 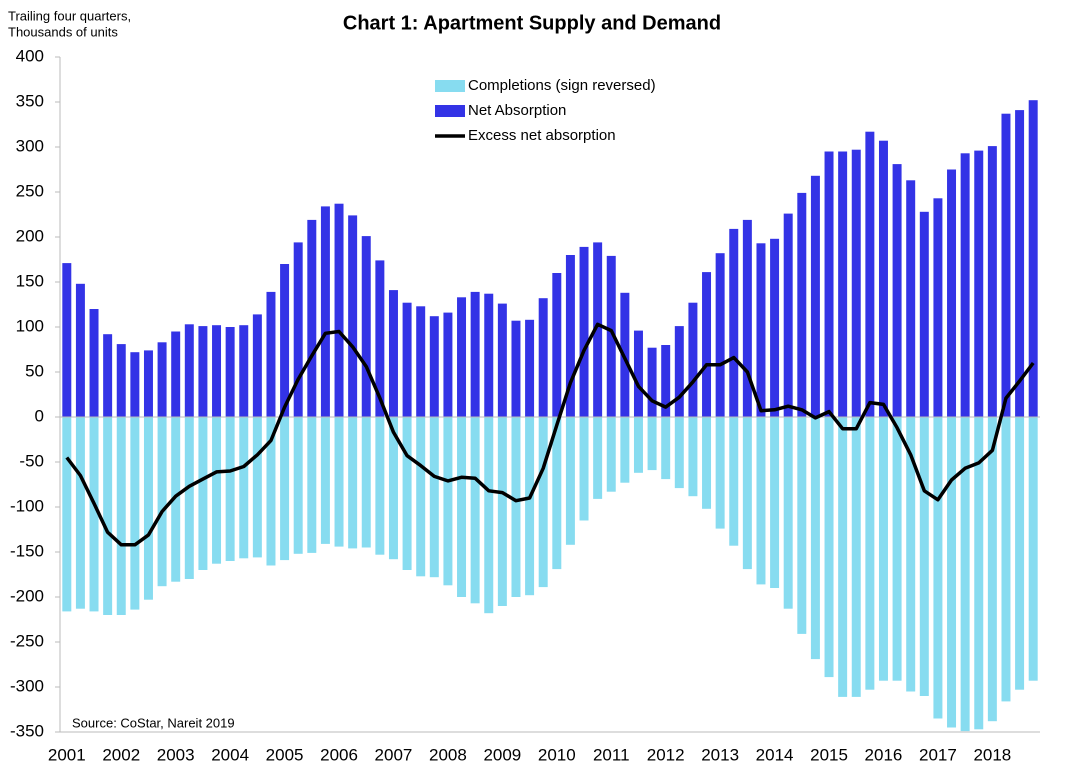 I want to click on y-tick-label: 250, so click(x=30, y=190).